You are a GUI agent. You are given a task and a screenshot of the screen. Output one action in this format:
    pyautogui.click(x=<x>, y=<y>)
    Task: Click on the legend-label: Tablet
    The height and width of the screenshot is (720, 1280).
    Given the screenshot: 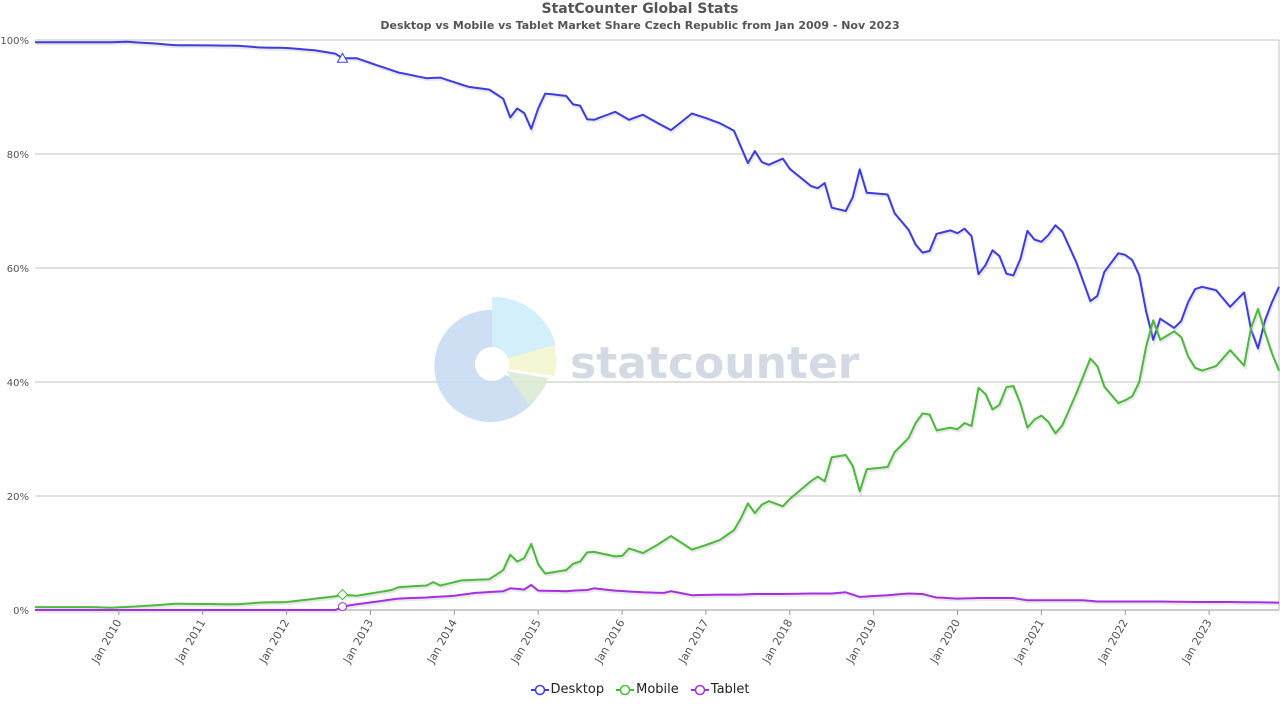 What is the action you would take?
    pyautogui.click(x=730, y=689)
    